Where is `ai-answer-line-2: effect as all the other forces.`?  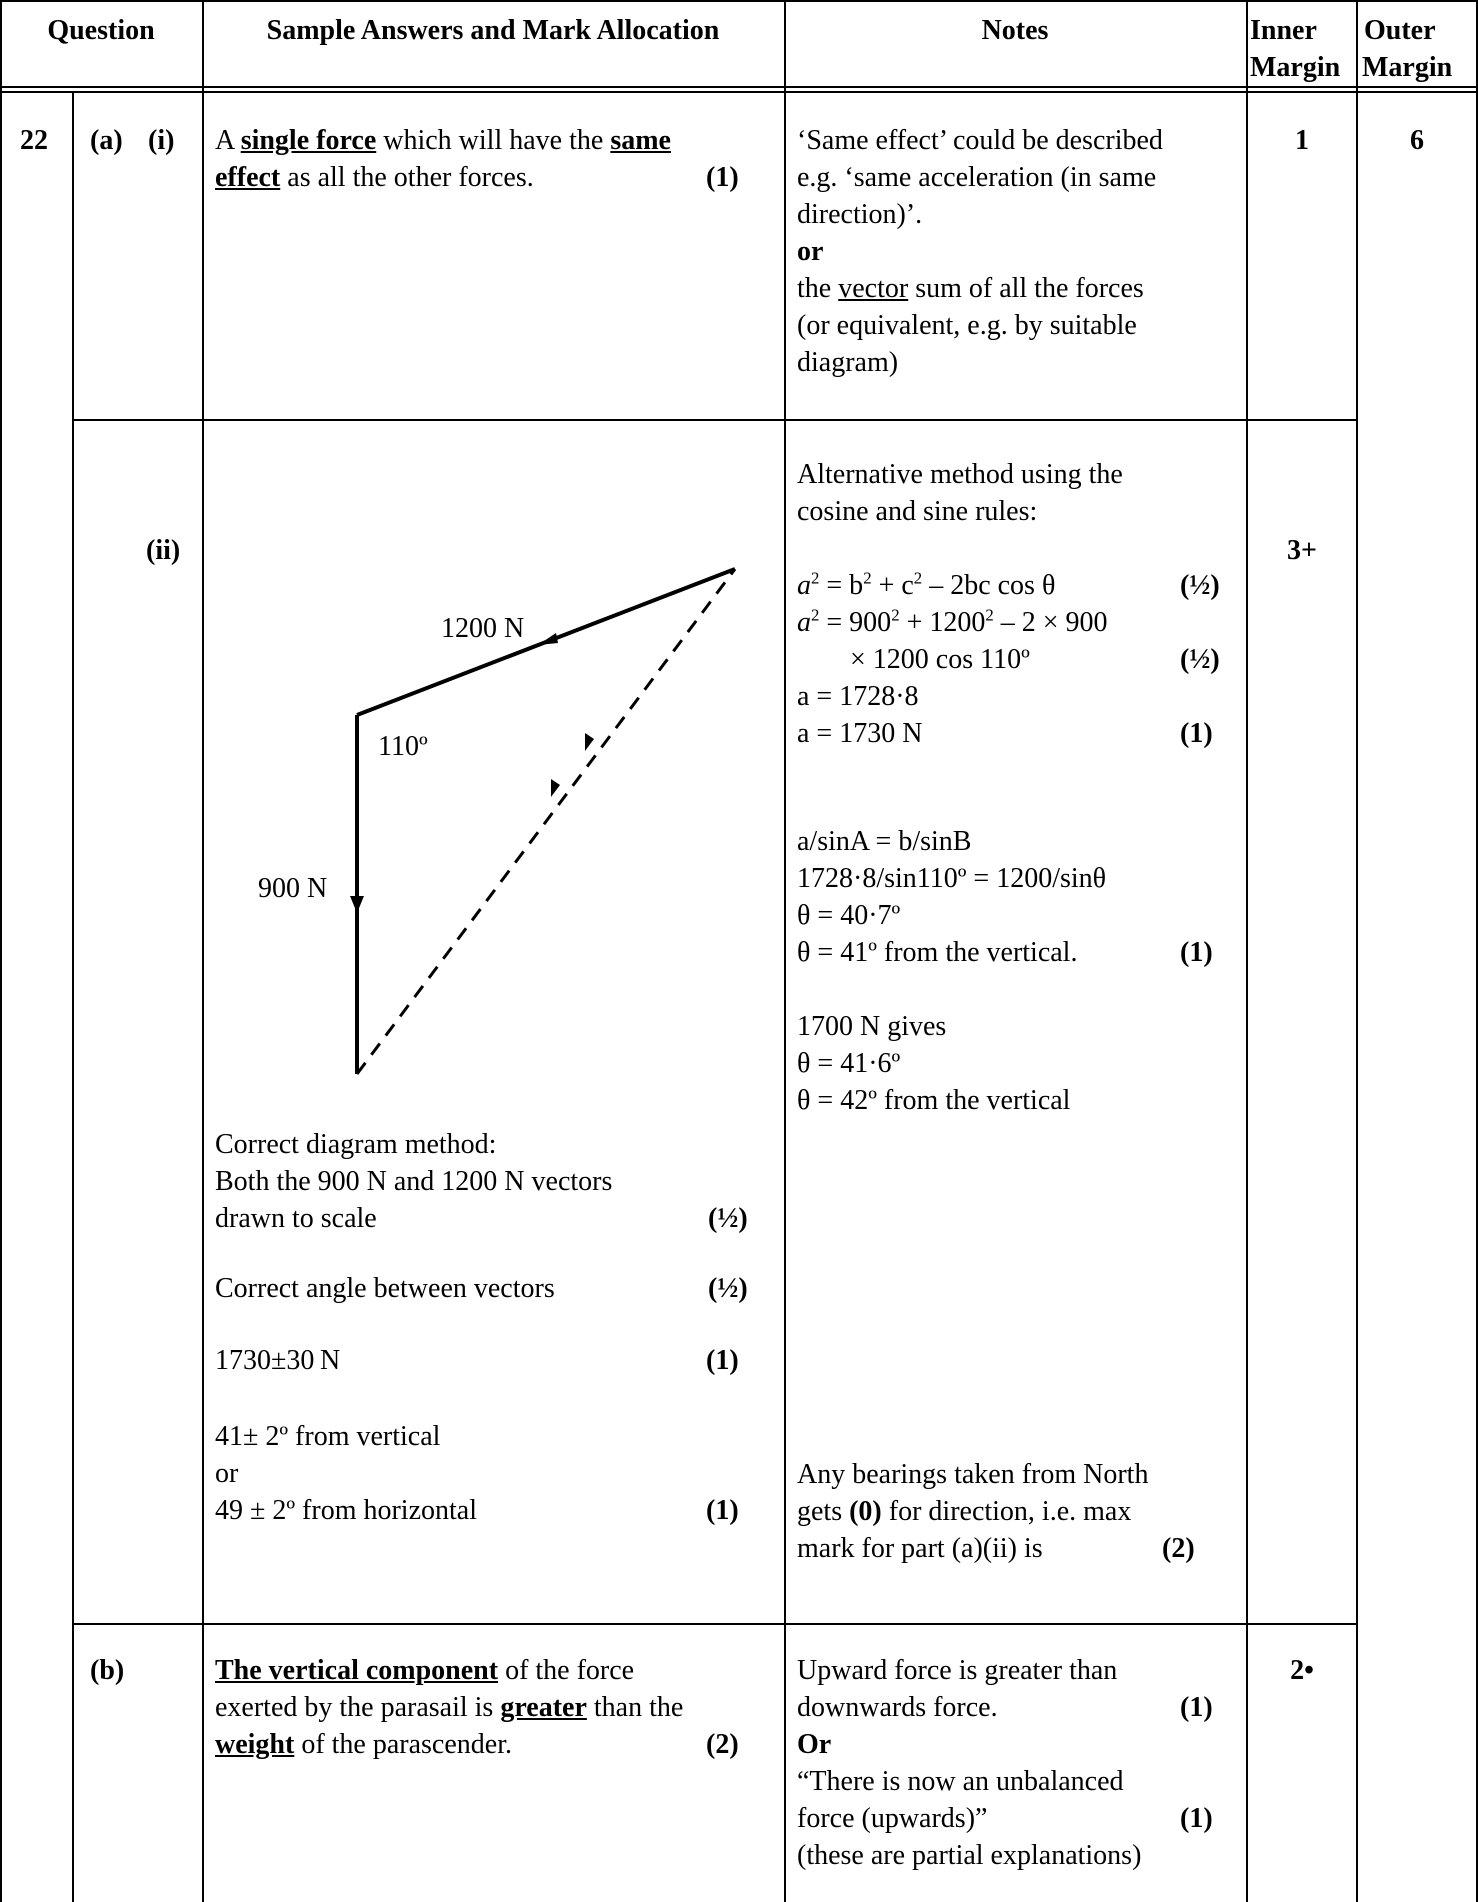
ai-answer-line-2: effect as all the other forces. is located at coordinates (374, 177).